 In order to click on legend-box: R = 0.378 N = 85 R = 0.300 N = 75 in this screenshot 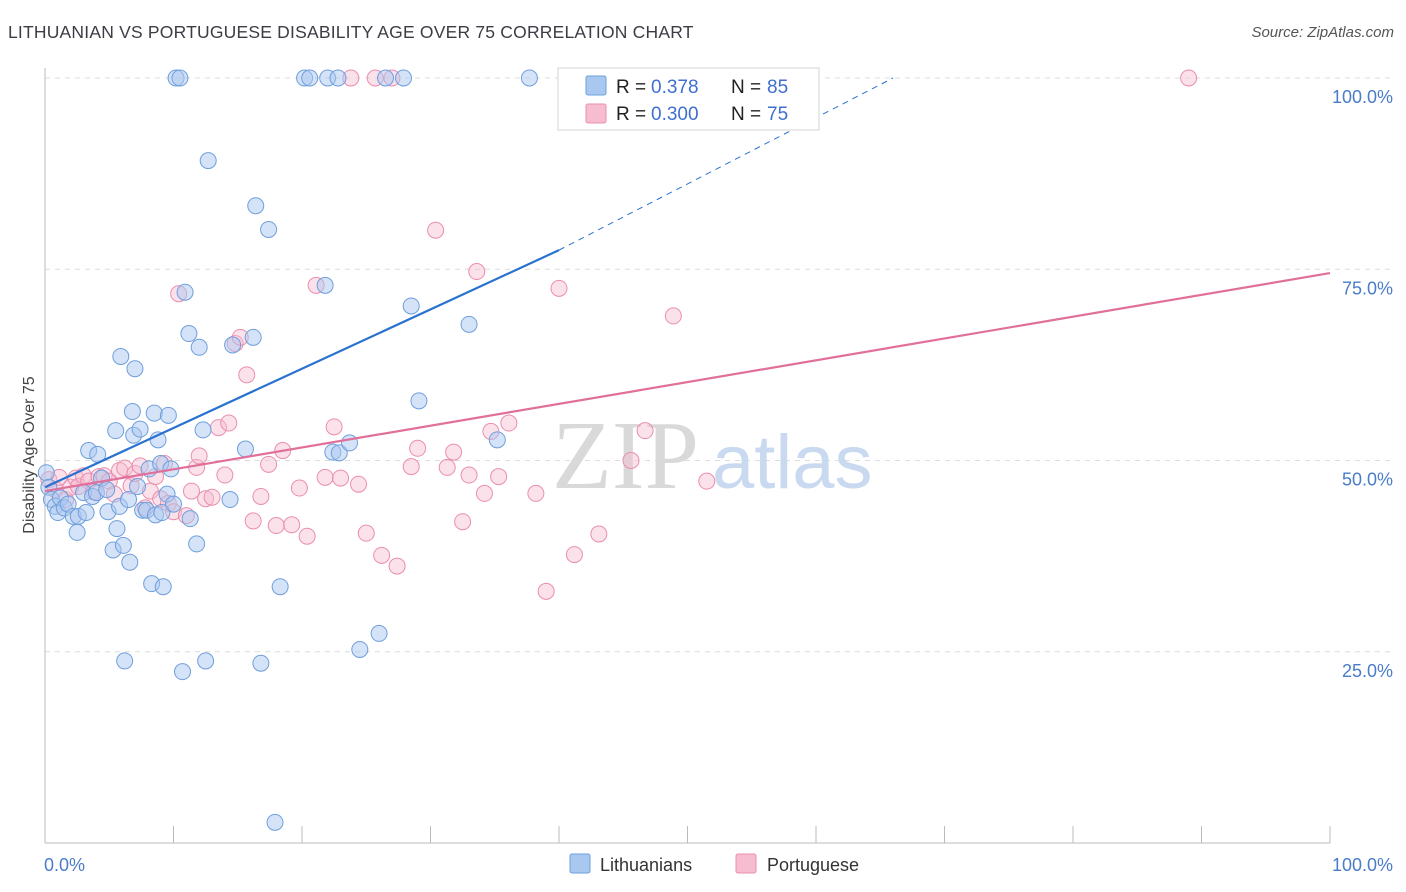, I will do `click(688, 99)`.